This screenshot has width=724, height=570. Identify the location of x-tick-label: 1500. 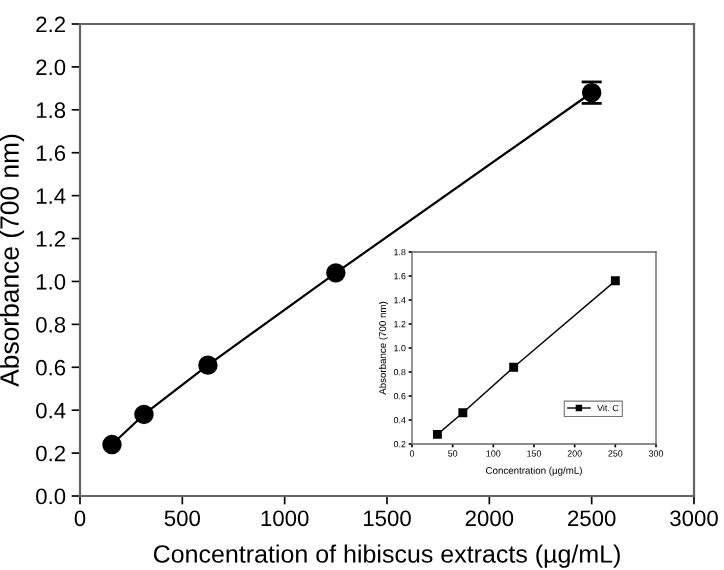
(387, 518).